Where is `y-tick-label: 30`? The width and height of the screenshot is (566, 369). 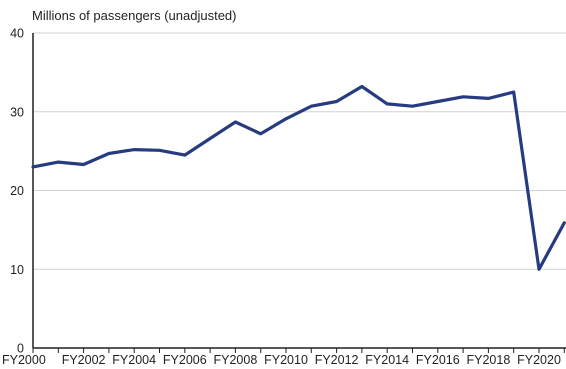
y-tick-label: 30 is located at coordinates (17, 112).